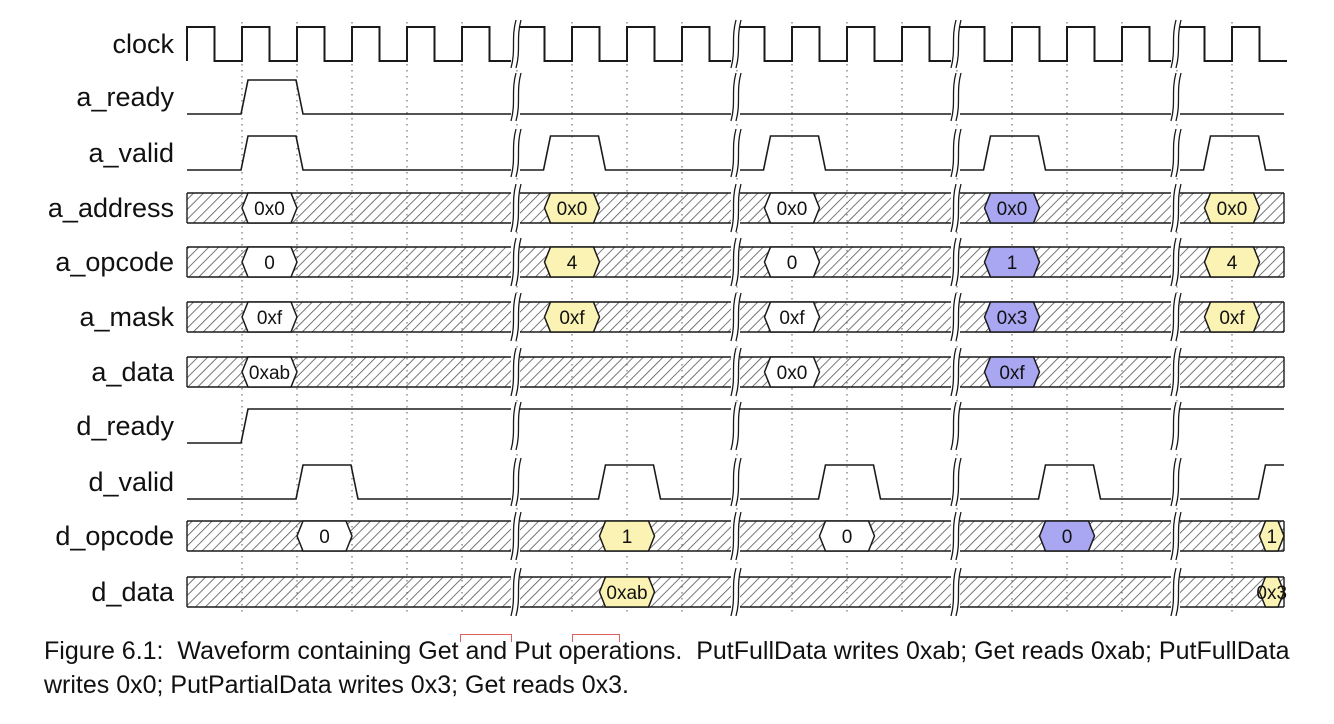 This screenshot has width=1334, height=724. Describe the element at coordinates (104, 651) in the screenshot. I see `caption-prefix: Figure 6.1:` at that location.